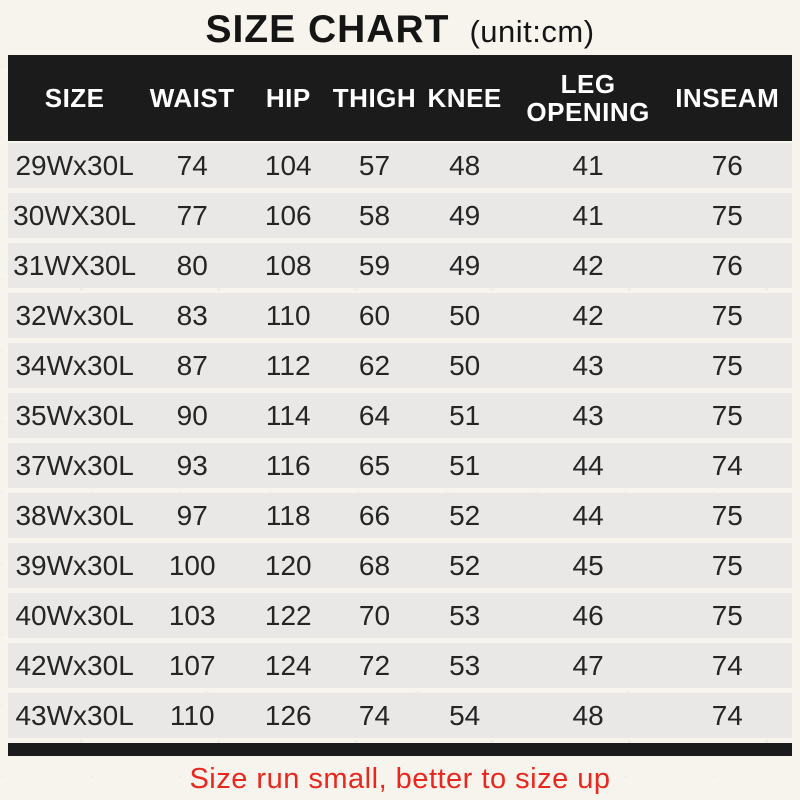  Describe the element at coordinates (400, 465) in the screenshot. I see `table-row: 37Wx30L 93 116 65 51 44 74` at that location.